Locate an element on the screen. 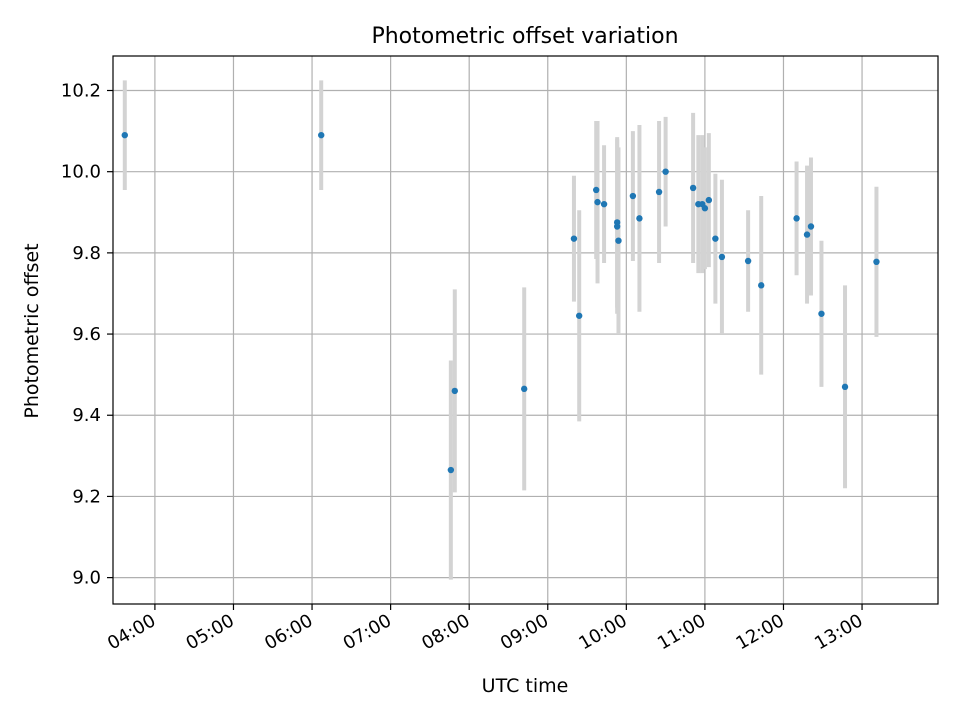  y-tick-label: 9.8 is located at coordinates (86, 253).